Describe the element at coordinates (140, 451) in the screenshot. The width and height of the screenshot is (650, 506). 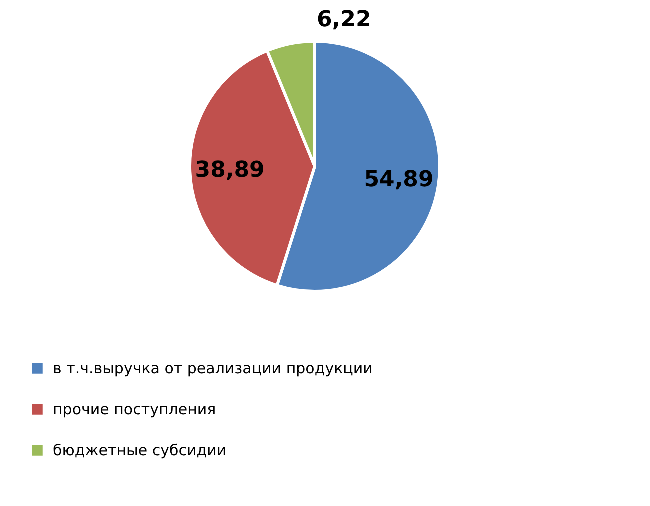
I see `legend-label: бюджетные субсидии` at that location.